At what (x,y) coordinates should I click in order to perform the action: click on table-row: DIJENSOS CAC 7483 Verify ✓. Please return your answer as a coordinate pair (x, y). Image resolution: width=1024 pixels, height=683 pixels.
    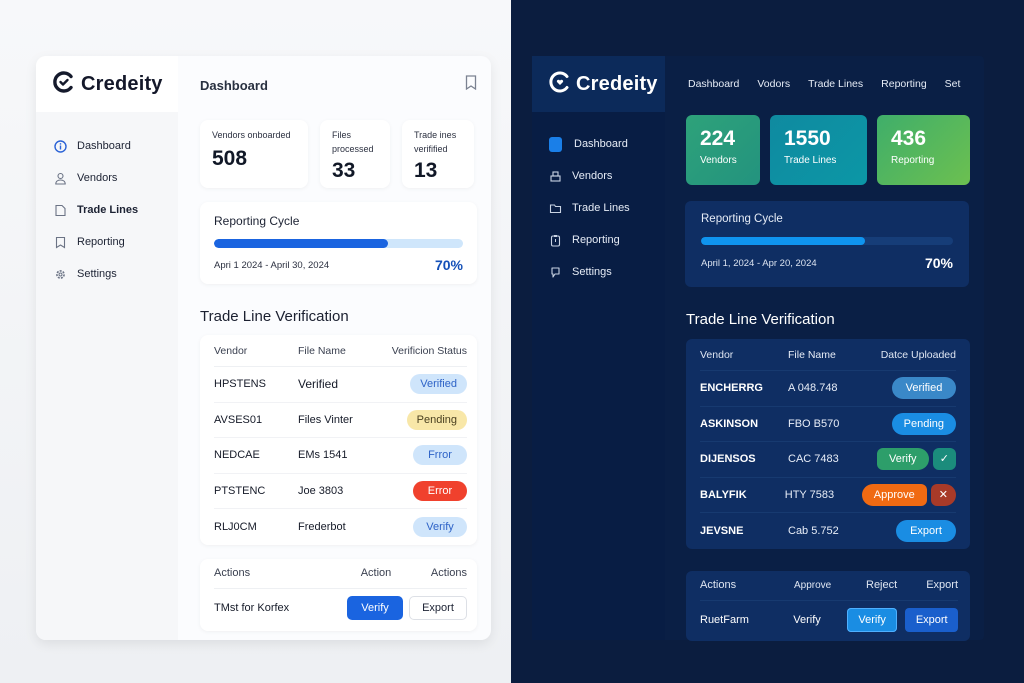
    Looking at the image, I should click on (828, 460).